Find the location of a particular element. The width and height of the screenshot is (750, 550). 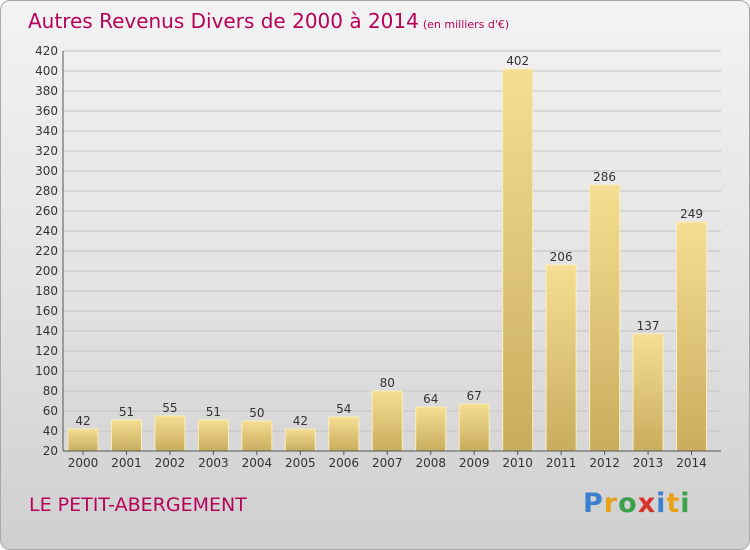

y-tick-label: 180 is located at coordinates (46, 291).